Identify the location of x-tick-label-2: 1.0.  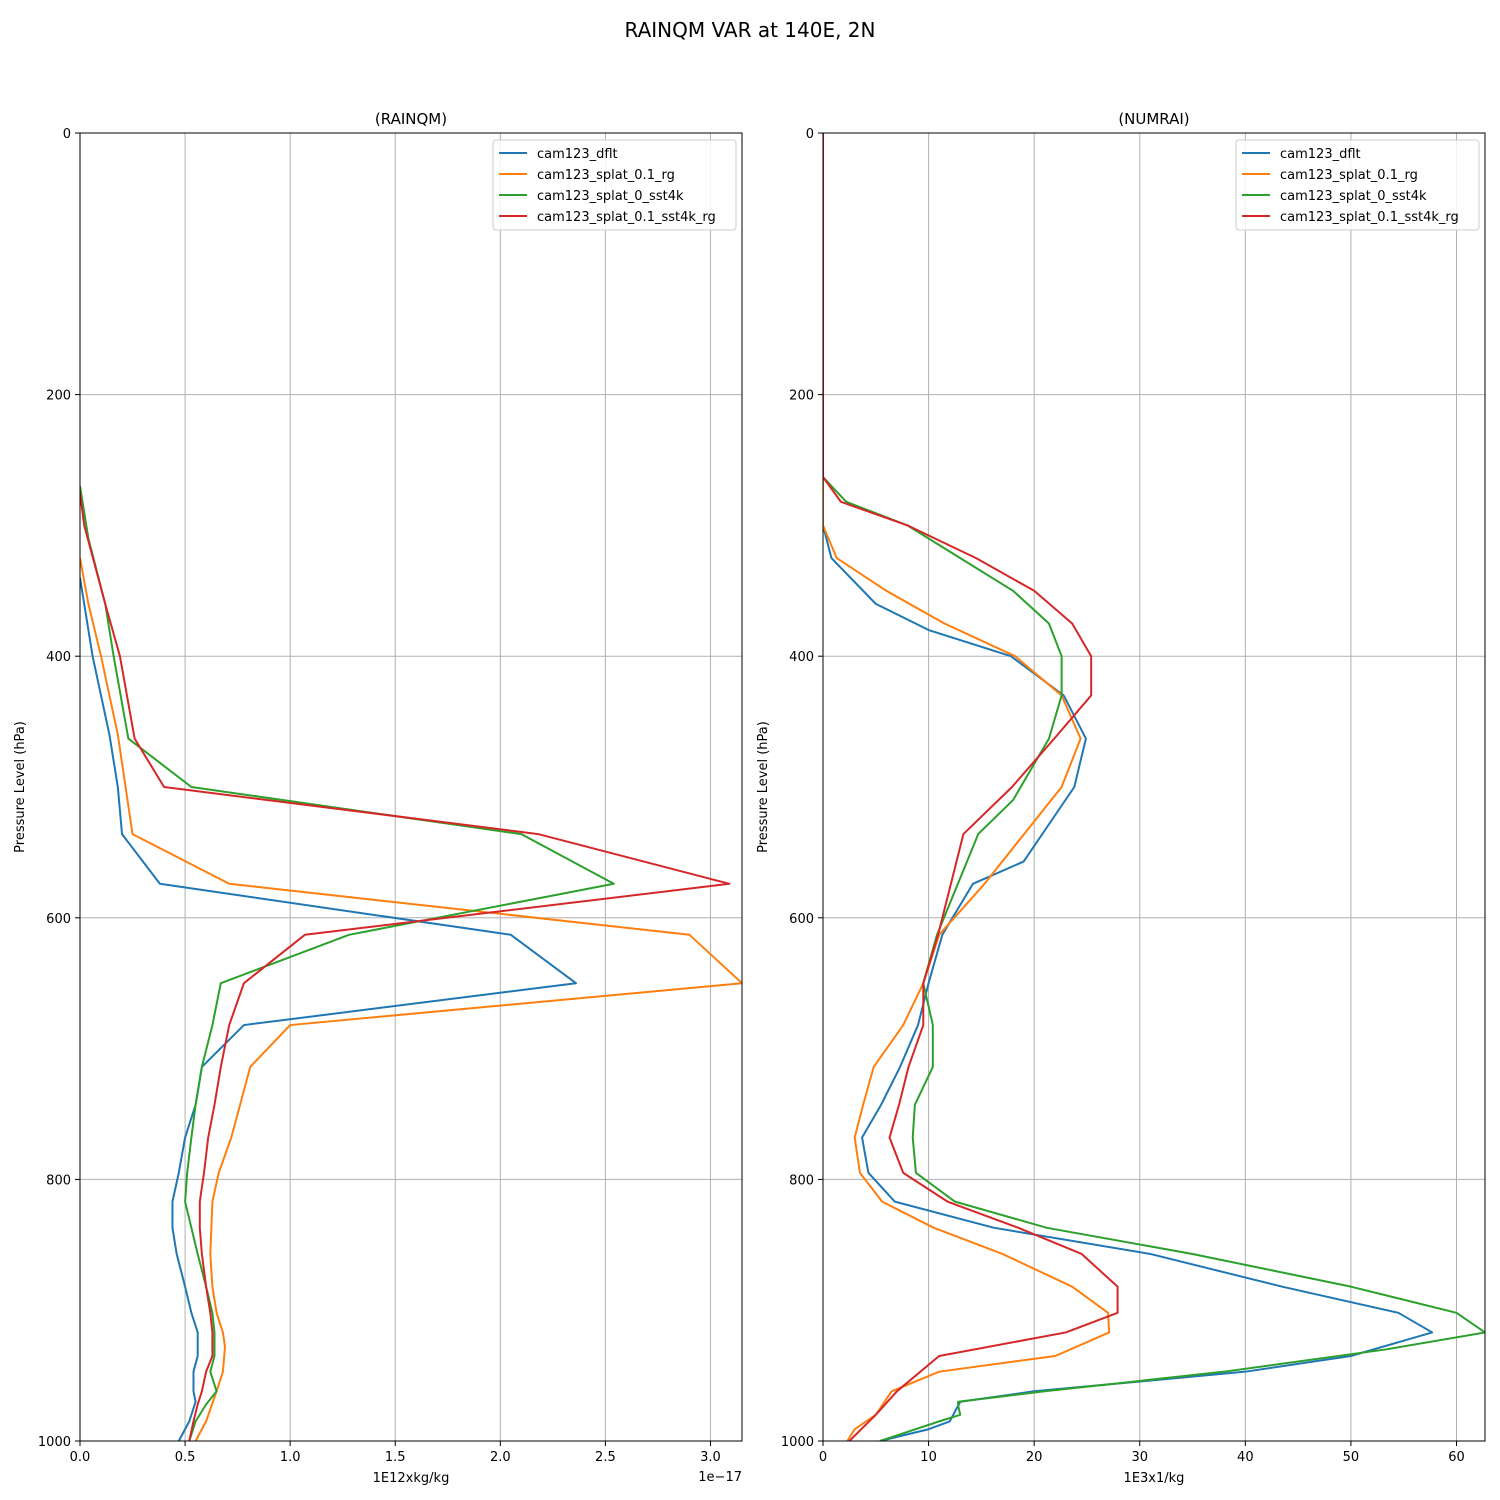
(290, 1457).